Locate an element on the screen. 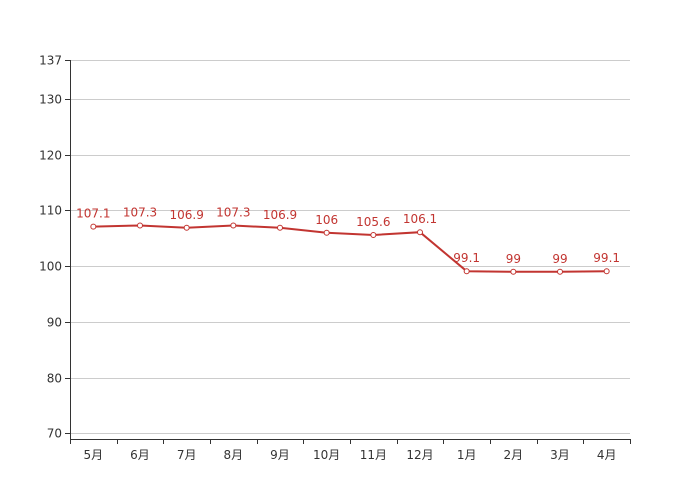  x-tick-label: 11月 is located at coordinates (373, 455).